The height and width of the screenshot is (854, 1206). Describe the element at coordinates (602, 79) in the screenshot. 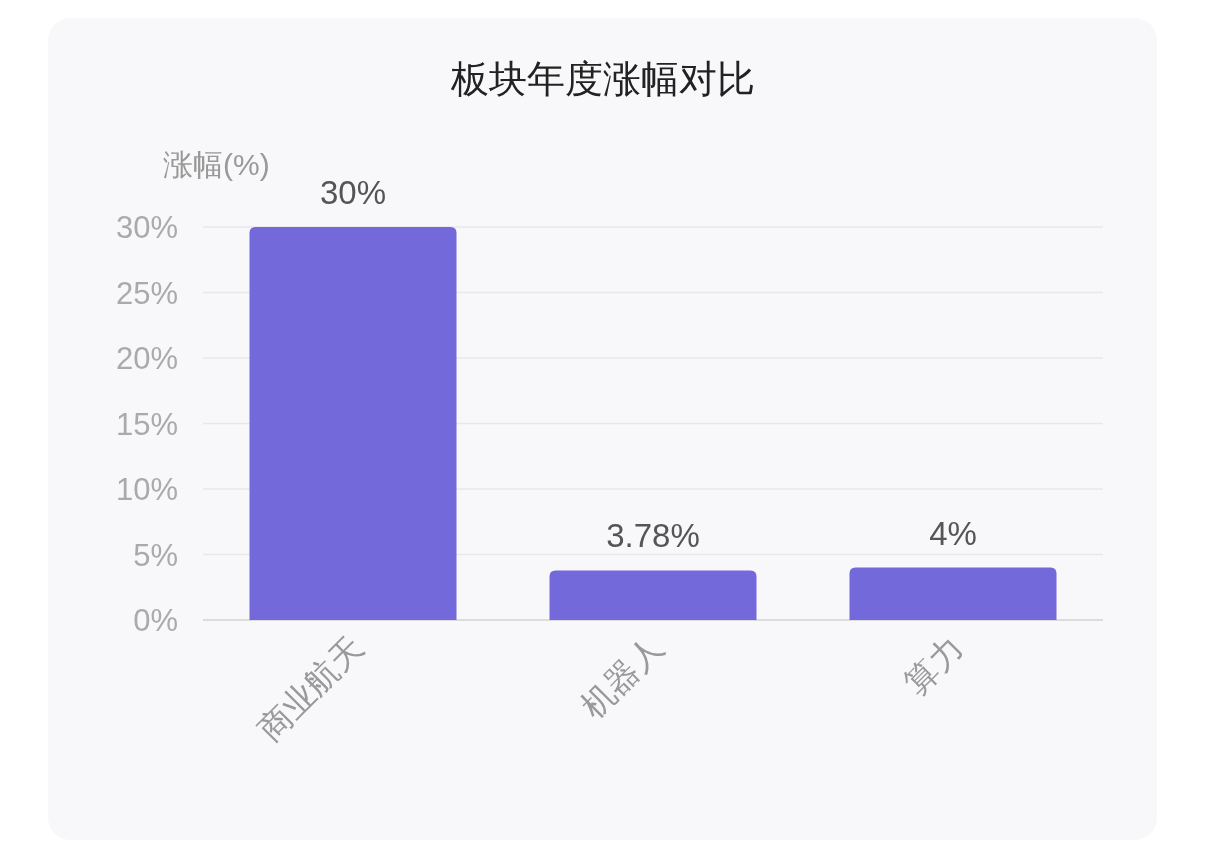

I see `chart-title: 板块年度涨幅对比` at that location.